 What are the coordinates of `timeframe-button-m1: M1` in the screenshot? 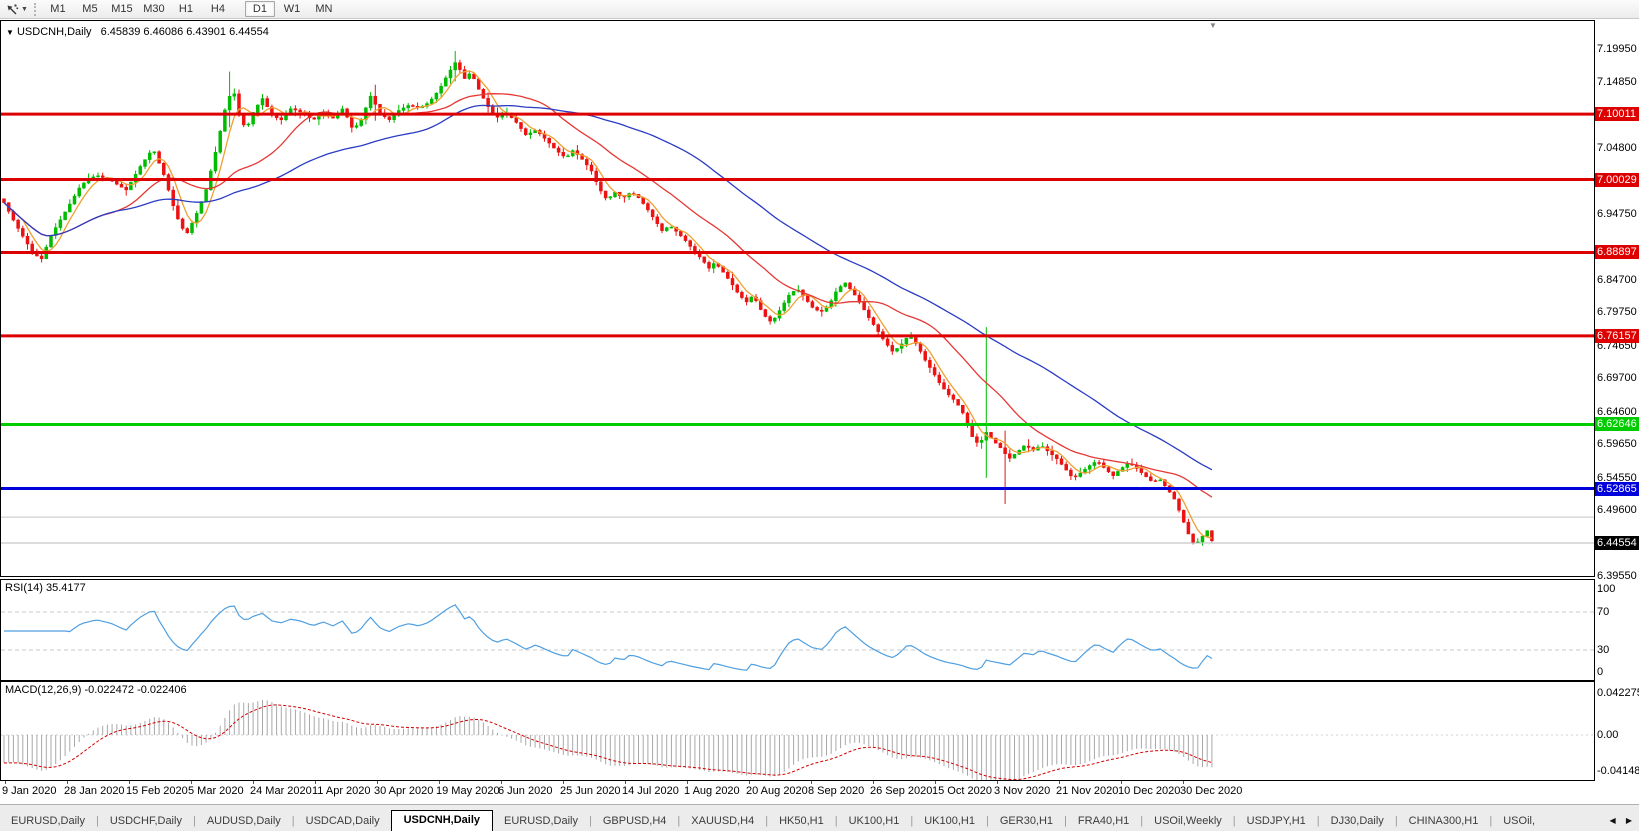 It's located at (58, 9).